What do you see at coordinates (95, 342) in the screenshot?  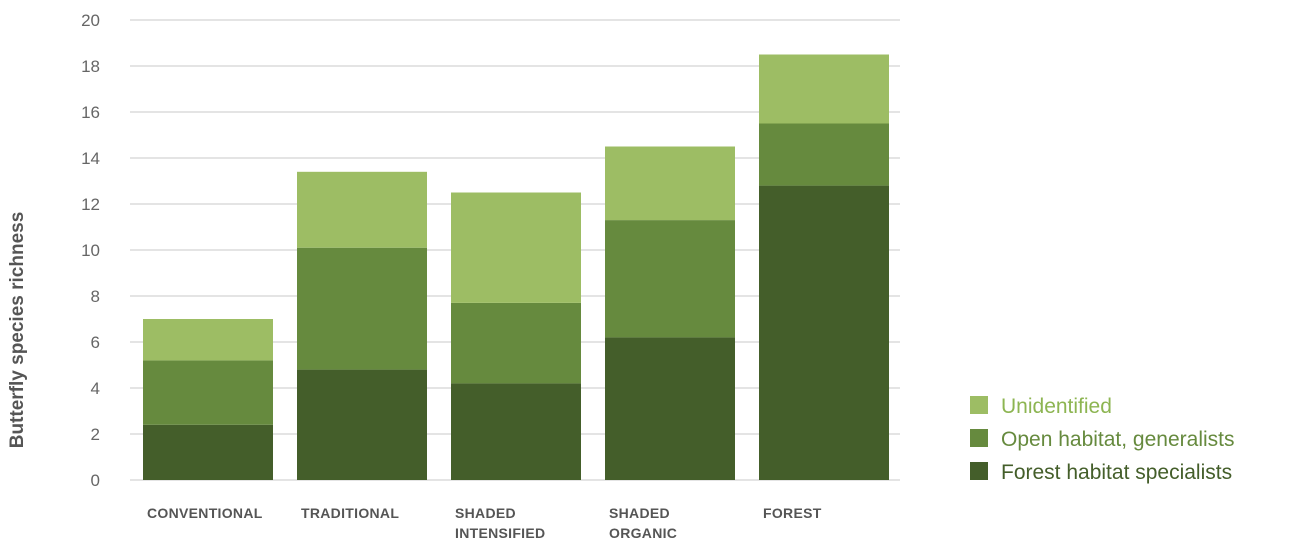 I see `y-tick-label: 6` at bounding box center [95, 342].